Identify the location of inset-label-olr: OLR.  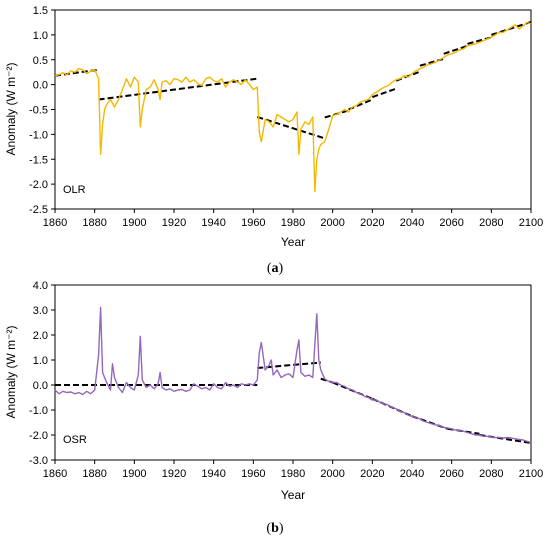
(74, 190).